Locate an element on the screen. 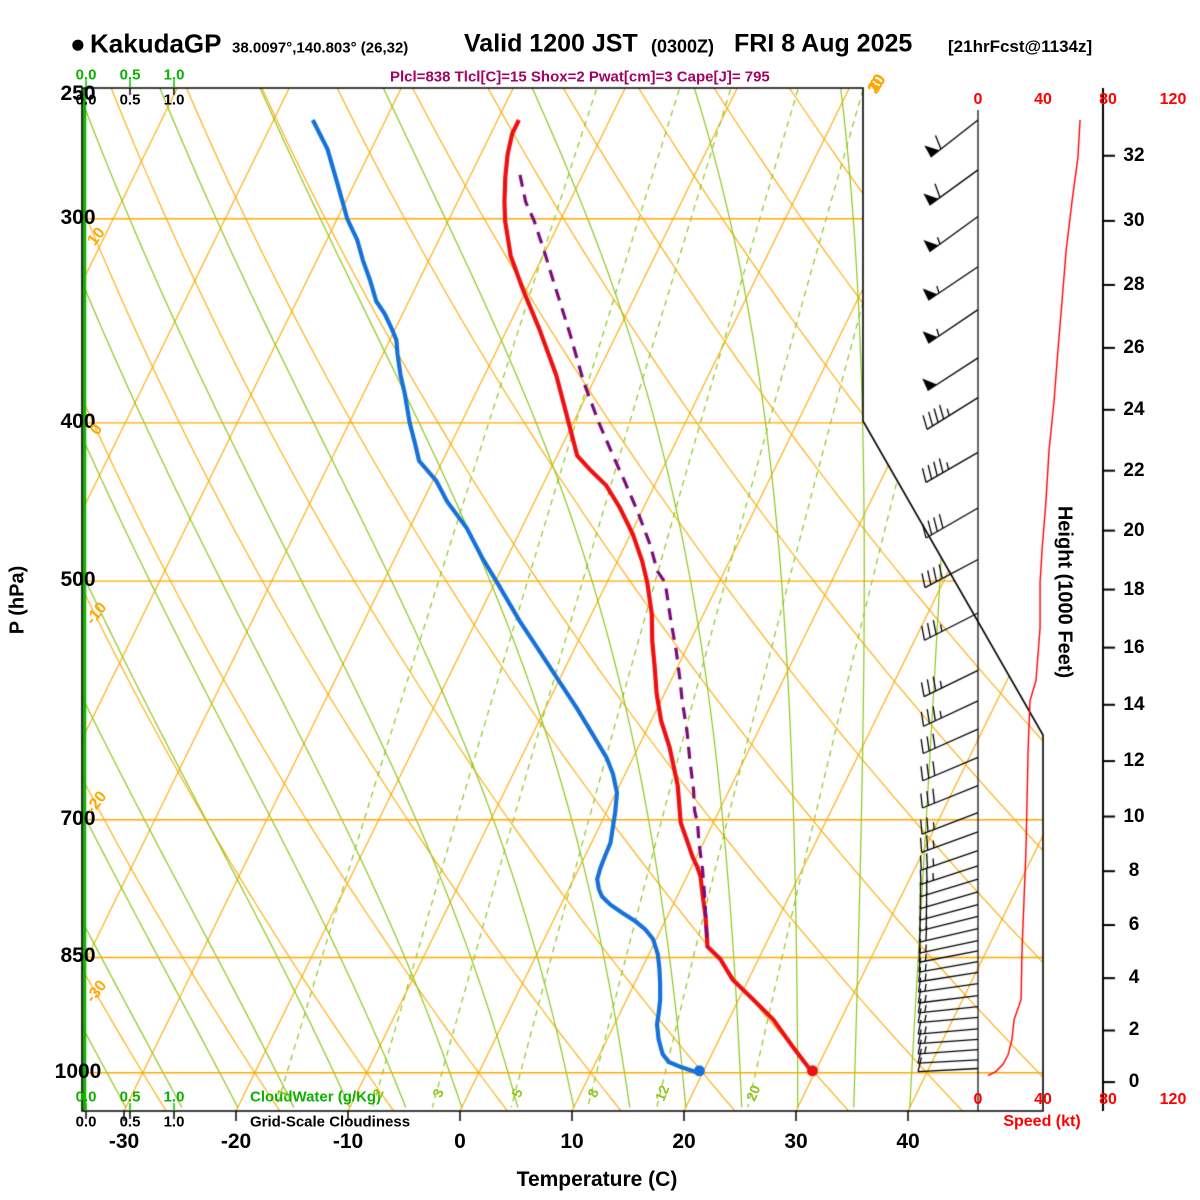 Image resolution: width=1200 pixels, height=1200 pixels. pressure-tick-label: 700 is located at coordinates (78, 818).